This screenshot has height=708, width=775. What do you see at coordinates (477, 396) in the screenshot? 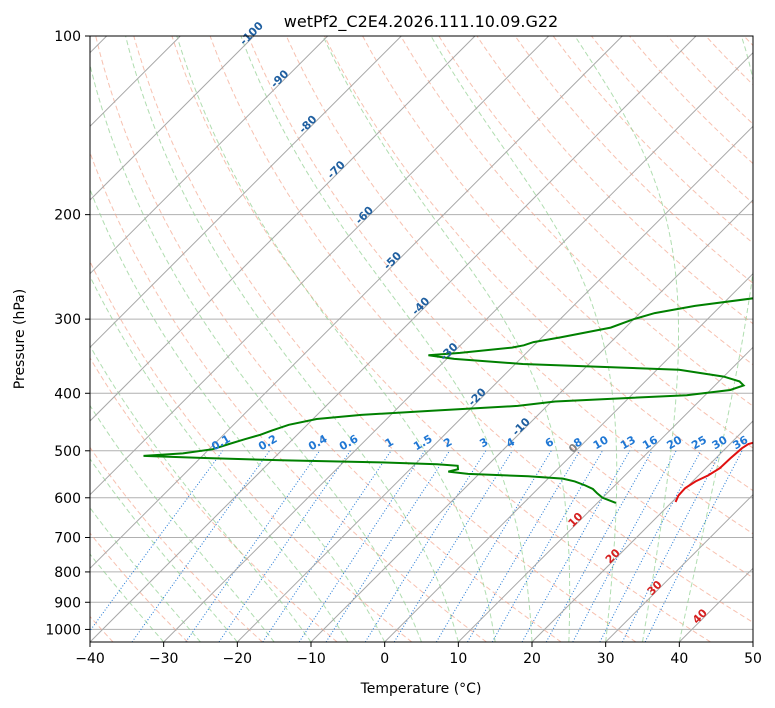
I see `isotherm-label: -20` at bounding box center [477, 396].